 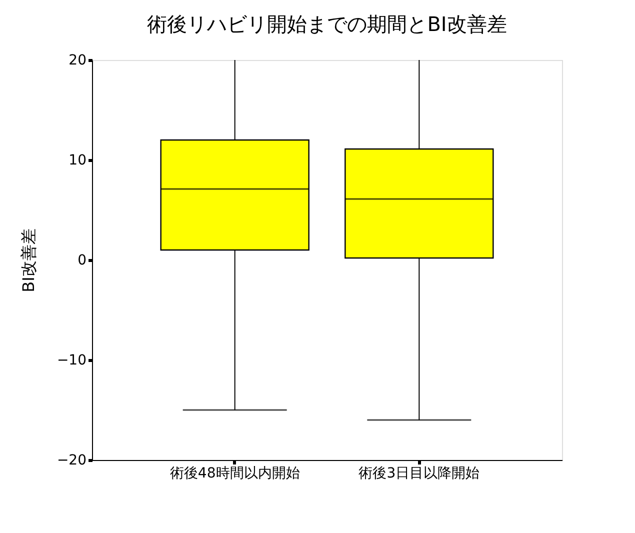 I want to click on y-tick-label: 0, so click(x=82, y=260).